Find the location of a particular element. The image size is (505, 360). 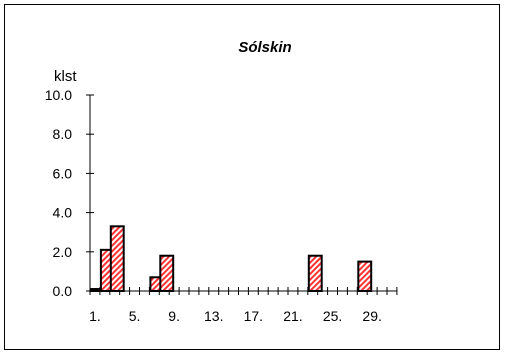

y-tick-label: 8.0 is located at coordinates (63, 134).